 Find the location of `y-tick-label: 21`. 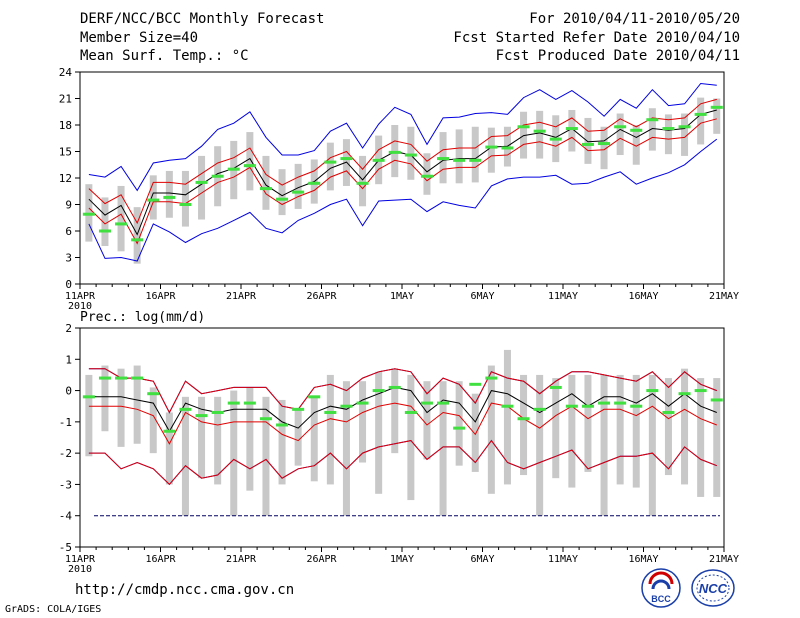

y-tick-label: 21 is located at coordinates (65, 99).